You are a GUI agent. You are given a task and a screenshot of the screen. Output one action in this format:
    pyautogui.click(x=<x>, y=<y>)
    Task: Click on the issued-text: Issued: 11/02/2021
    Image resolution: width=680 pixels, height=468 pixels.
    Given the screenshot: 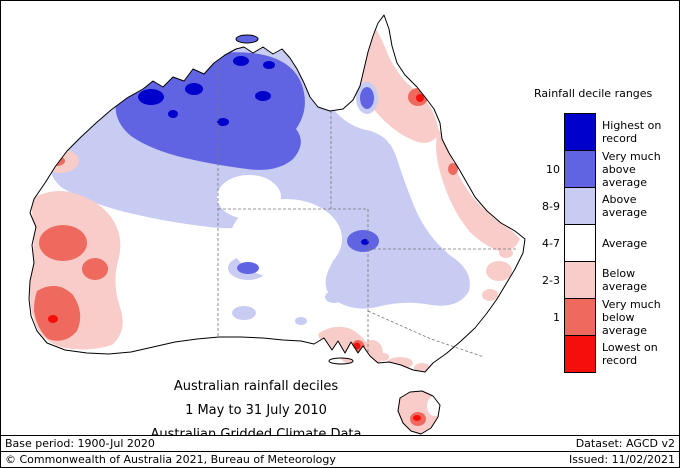 What is the action you would take?
    pyautogui.click(x=621, y=459)
    